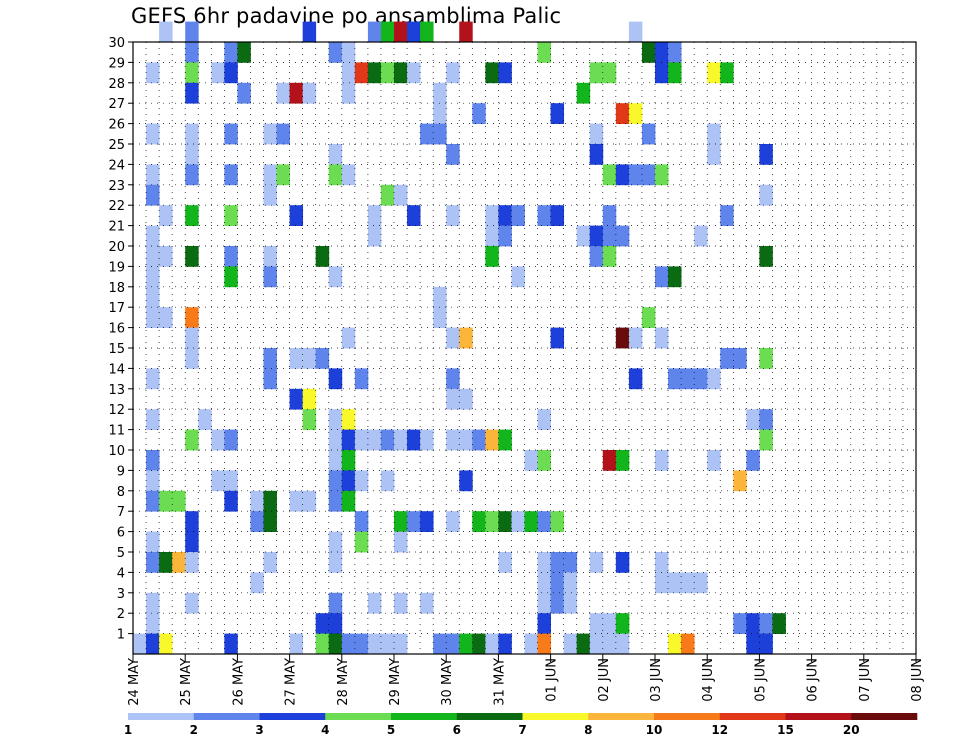  What do you see at coordinates (552, 680) in the screenshot?
I see `x-tick-label: 01 JUN` at bounding box center [552, 680].